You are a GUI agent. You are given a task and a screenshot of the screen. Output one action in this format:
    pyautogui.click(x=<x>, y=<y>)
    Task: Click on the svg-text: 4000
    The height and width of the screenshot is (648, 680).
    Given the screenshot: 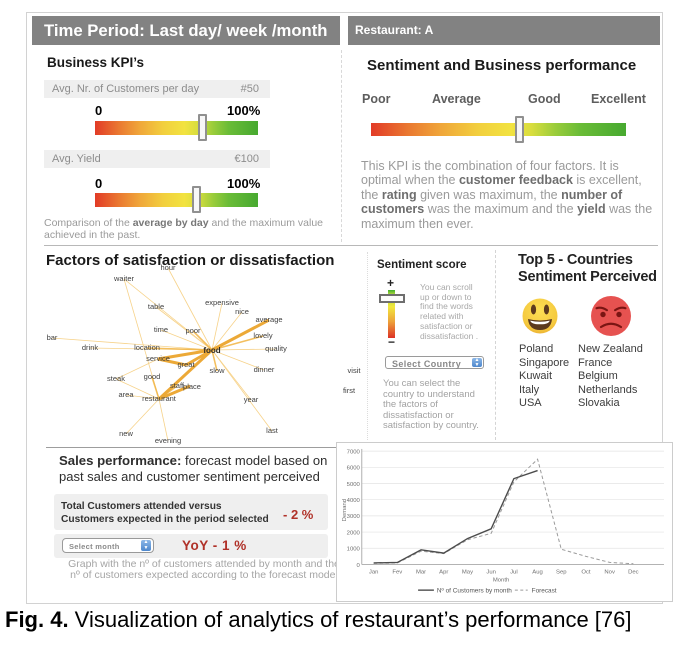 What is the action you would take?
    pyautogui.click(x=354, y=501)
    